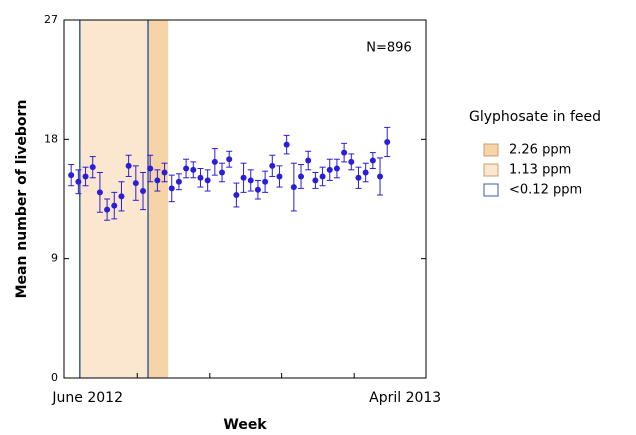 Image resolution: width=636 pixels, height=435 pixels. I want to click on legend-label: 2.26 ppm, so click(540, 150).